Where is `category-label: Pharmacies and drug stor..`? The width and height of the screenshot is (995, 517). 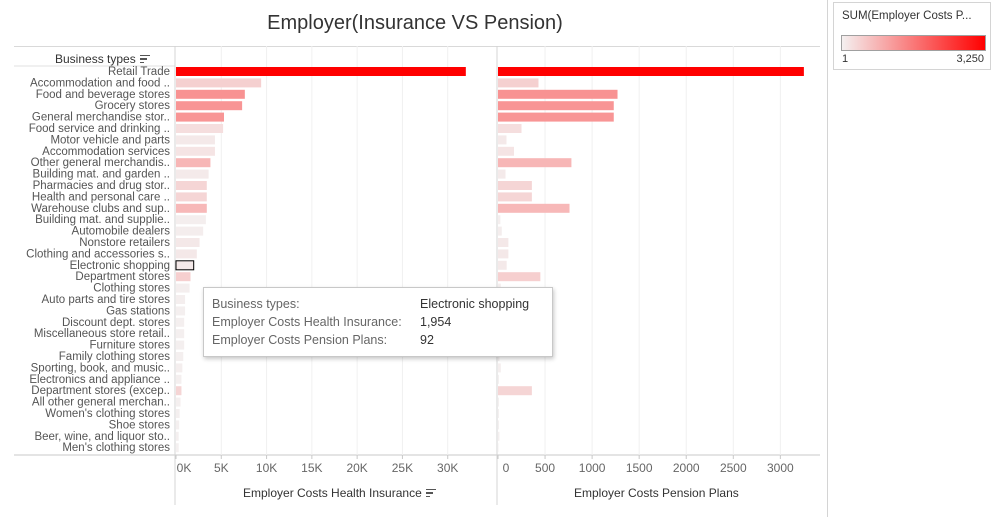
category-label: Pharmacies and drug stor.. is located at coordinates (101, 186).